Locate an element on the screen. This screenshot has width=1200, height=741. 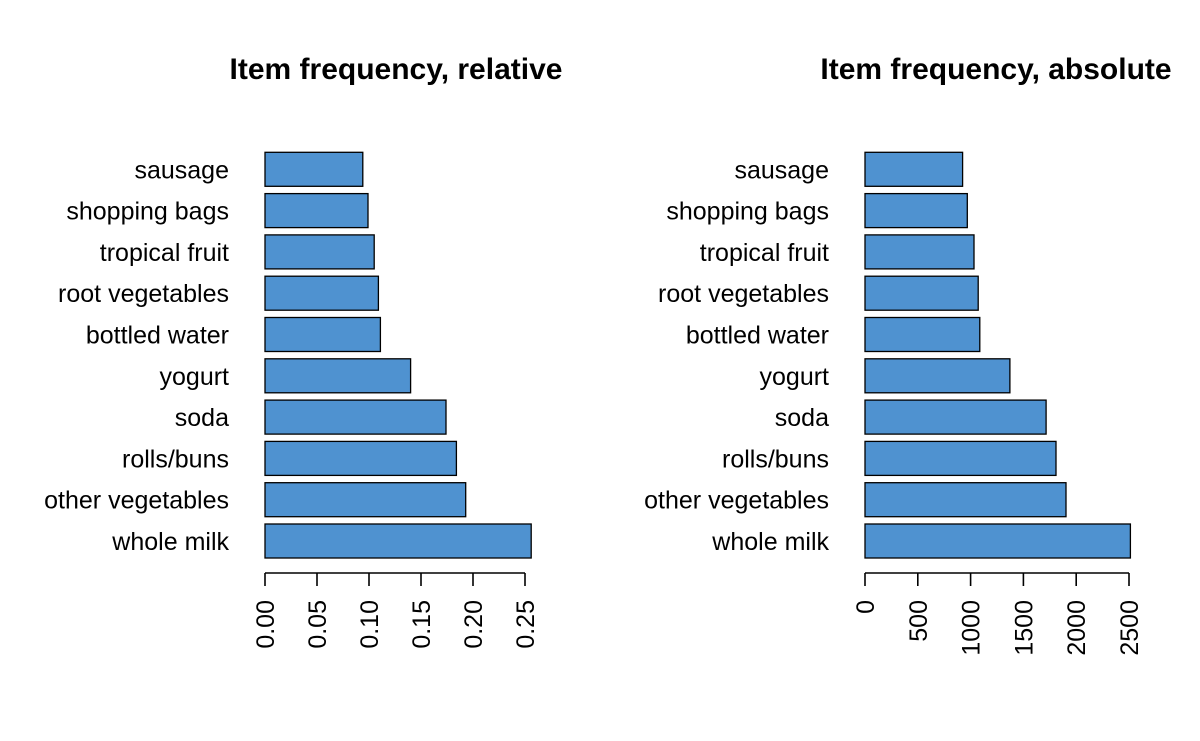
x-tick-label-relative-3: 0.15 is located at coordinates (422, 624).